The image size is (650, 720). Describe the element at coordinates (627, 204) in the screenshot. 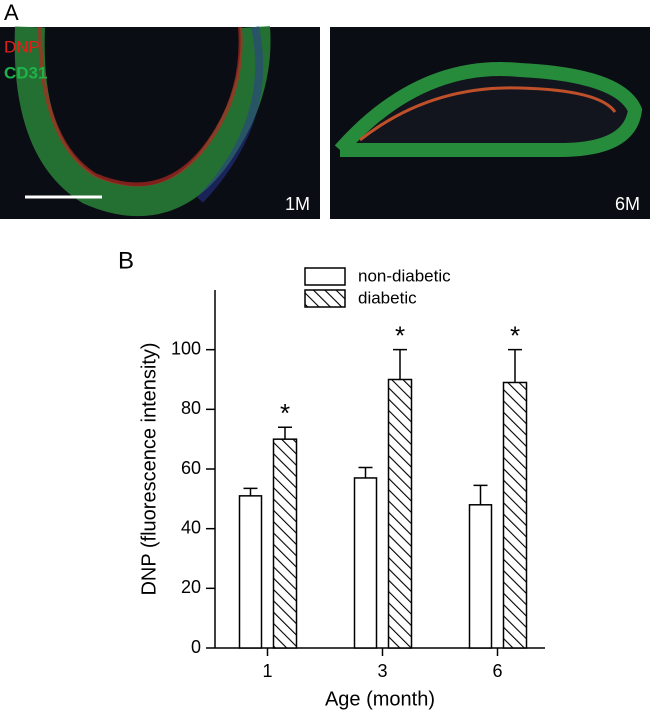

I see `image-label: 6M` at that location.